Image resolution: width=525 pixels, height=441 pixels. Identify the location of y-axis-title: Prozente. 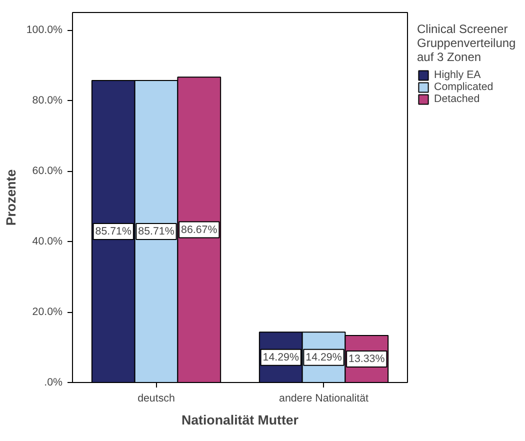
(10, 197).